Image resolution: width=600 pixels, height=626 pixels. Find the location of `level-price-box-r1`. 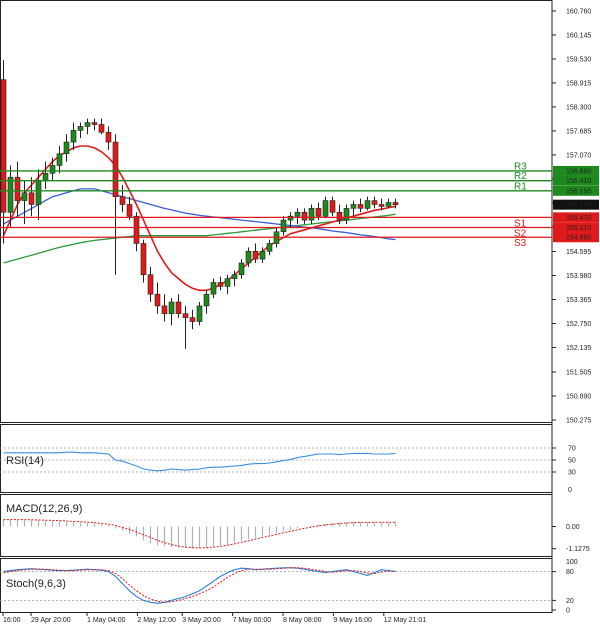

level-price-box-r1 is located at coordinates (576, 190).